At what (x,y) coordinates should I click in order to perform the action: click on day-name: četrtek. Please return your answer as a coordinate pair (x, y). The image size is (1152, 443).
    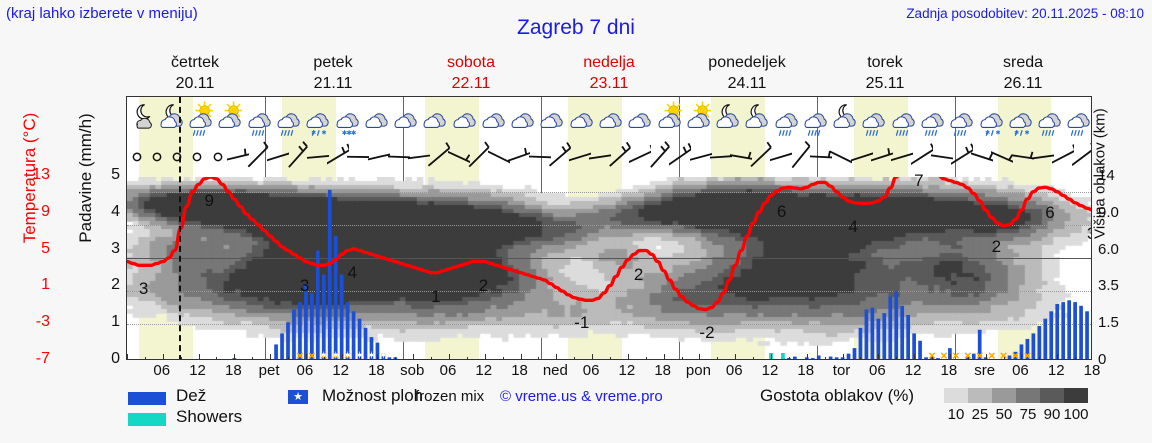
    Looking at the image, I should click on (194, 62).